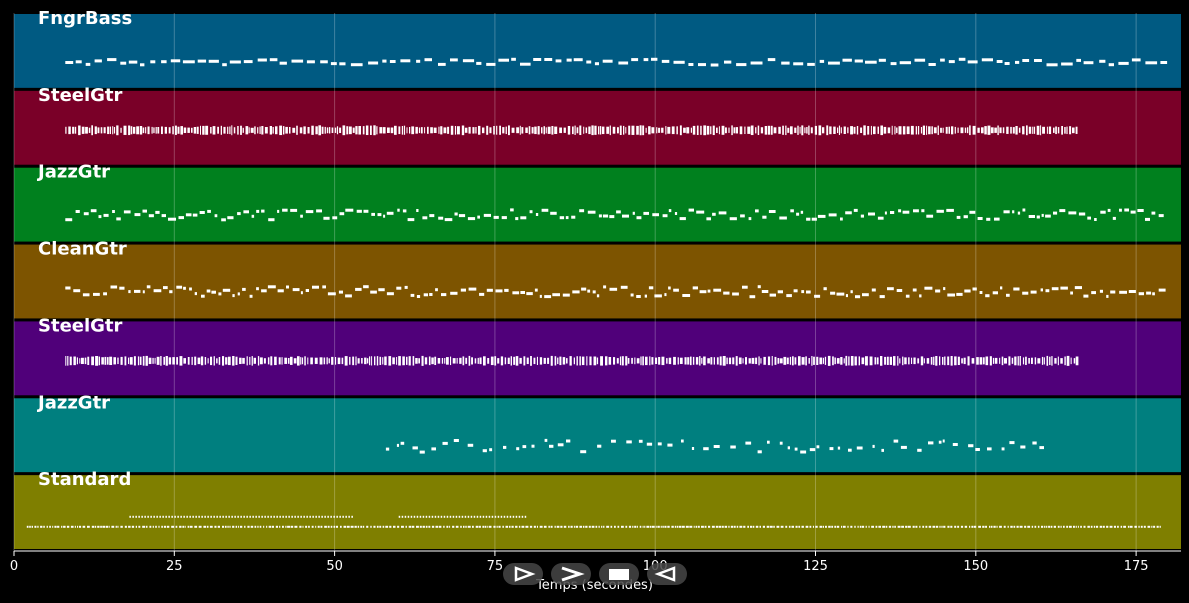 This screenshot has width=1189, height=603. I want to click on forward-button, so click(571, 574).